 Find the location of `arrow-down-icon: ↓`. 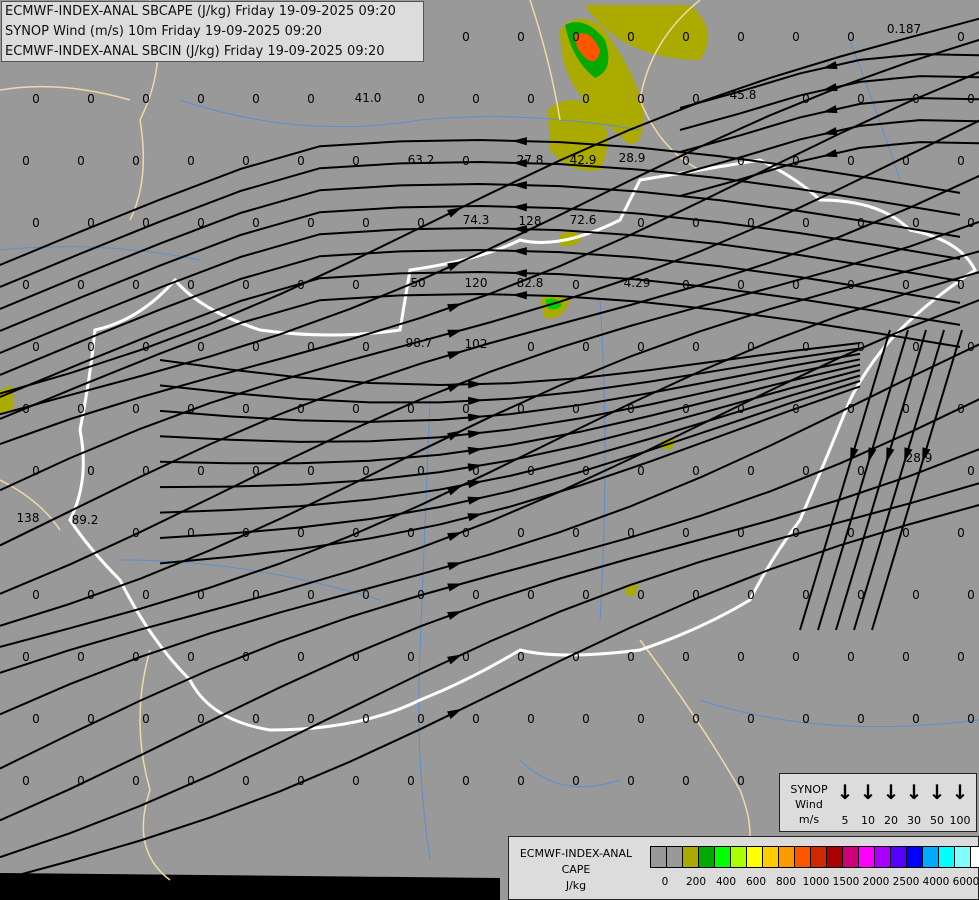

arrow-down-icon: ↓ is located at coordinates (914, 792).